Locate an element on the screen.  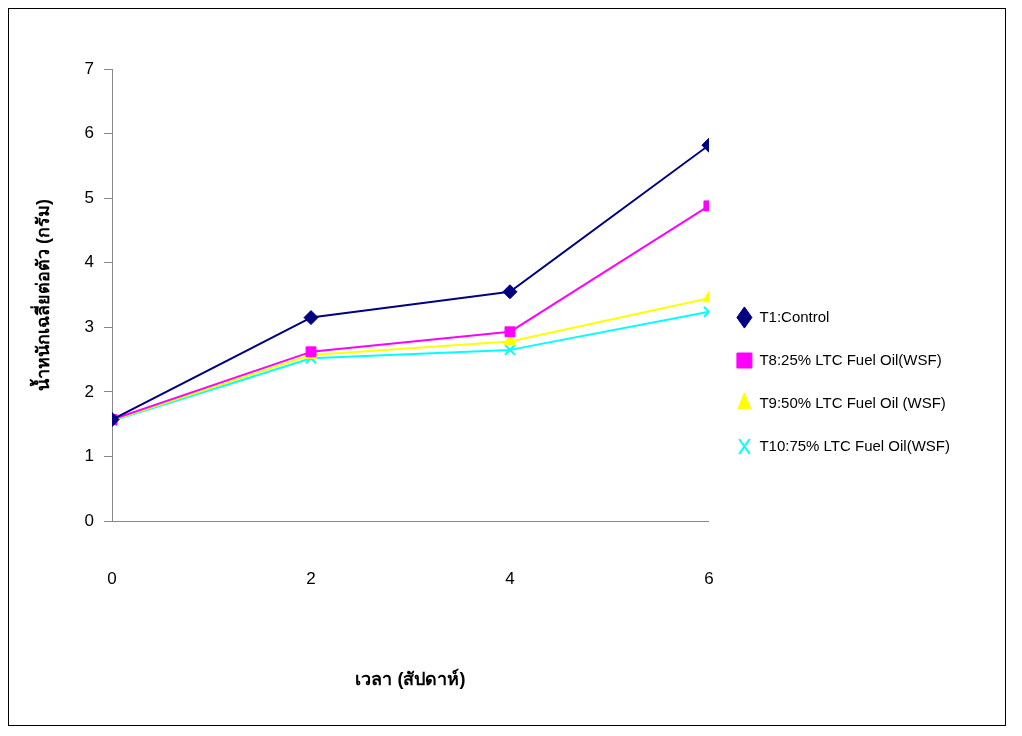
y-axis-title: น้ำหนักเฉลี่ยต่อตัว (กรัม) is located at coordinates (40, 295).